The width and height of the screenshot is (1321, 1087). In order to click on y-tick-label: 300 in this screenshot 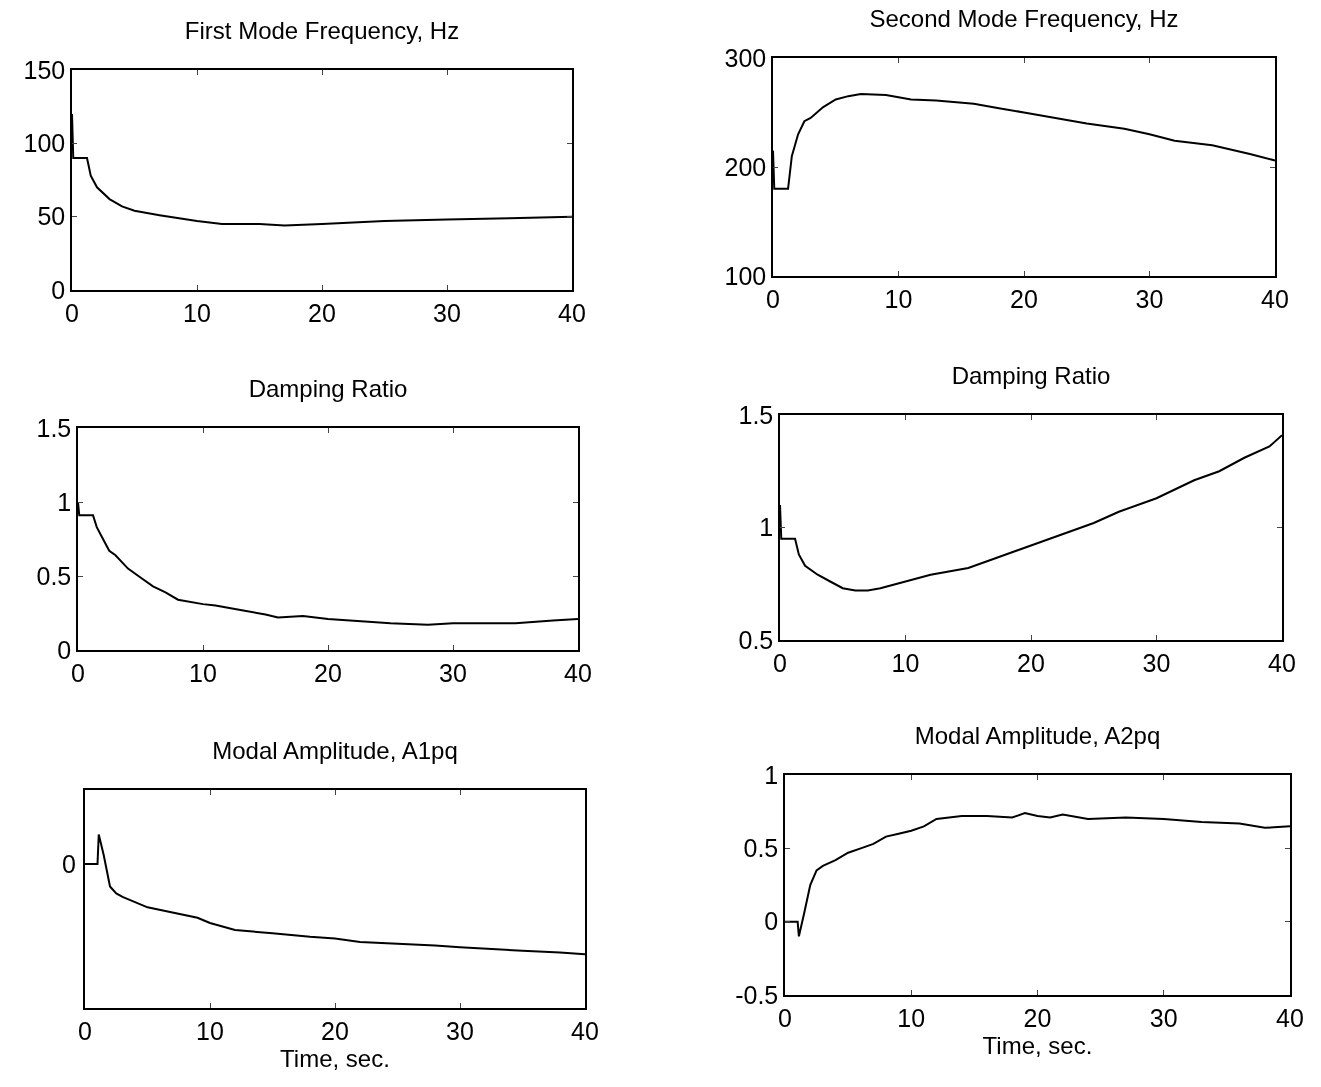, I will do `click(745, 57)`.